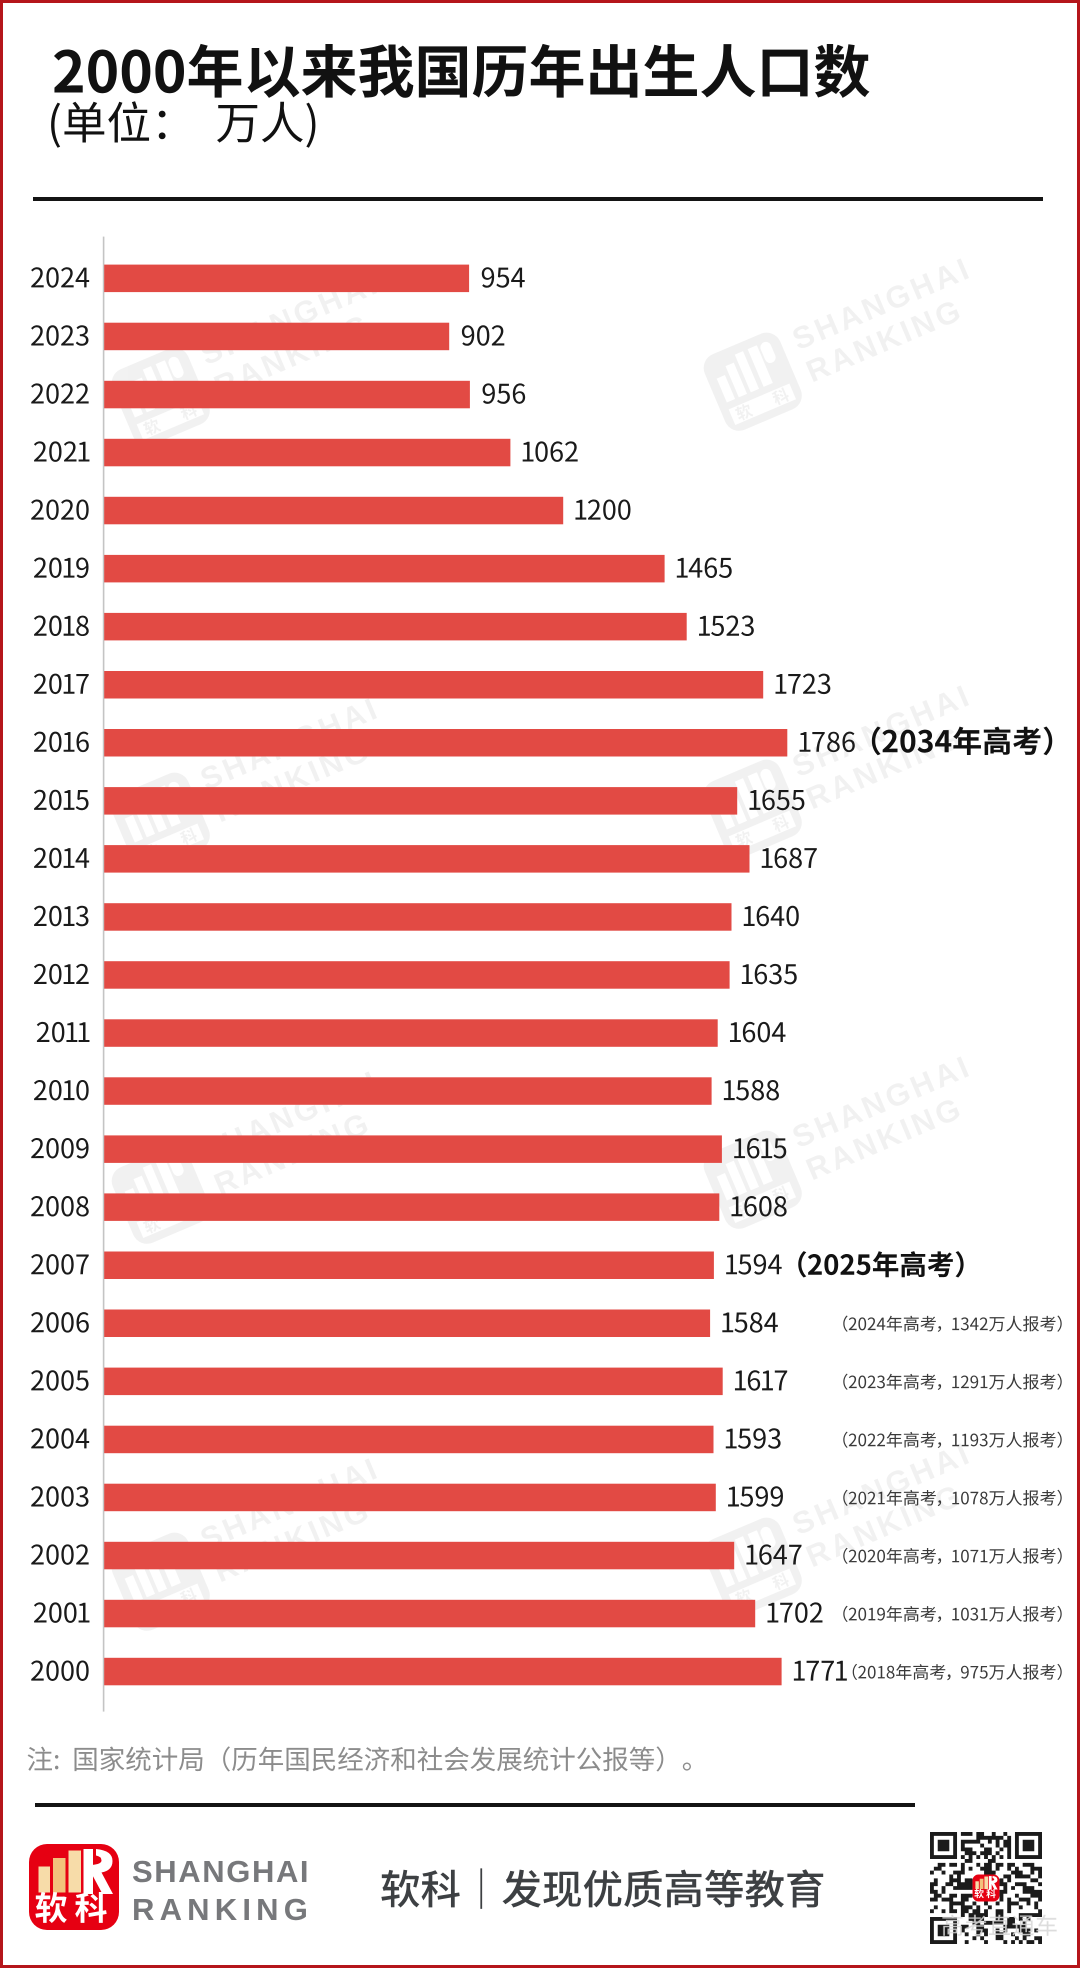  What do you see at coordinates (222, 1909) in the screenshot?
I see `svg-text: RANKING` at bounding box center [222, 1909].